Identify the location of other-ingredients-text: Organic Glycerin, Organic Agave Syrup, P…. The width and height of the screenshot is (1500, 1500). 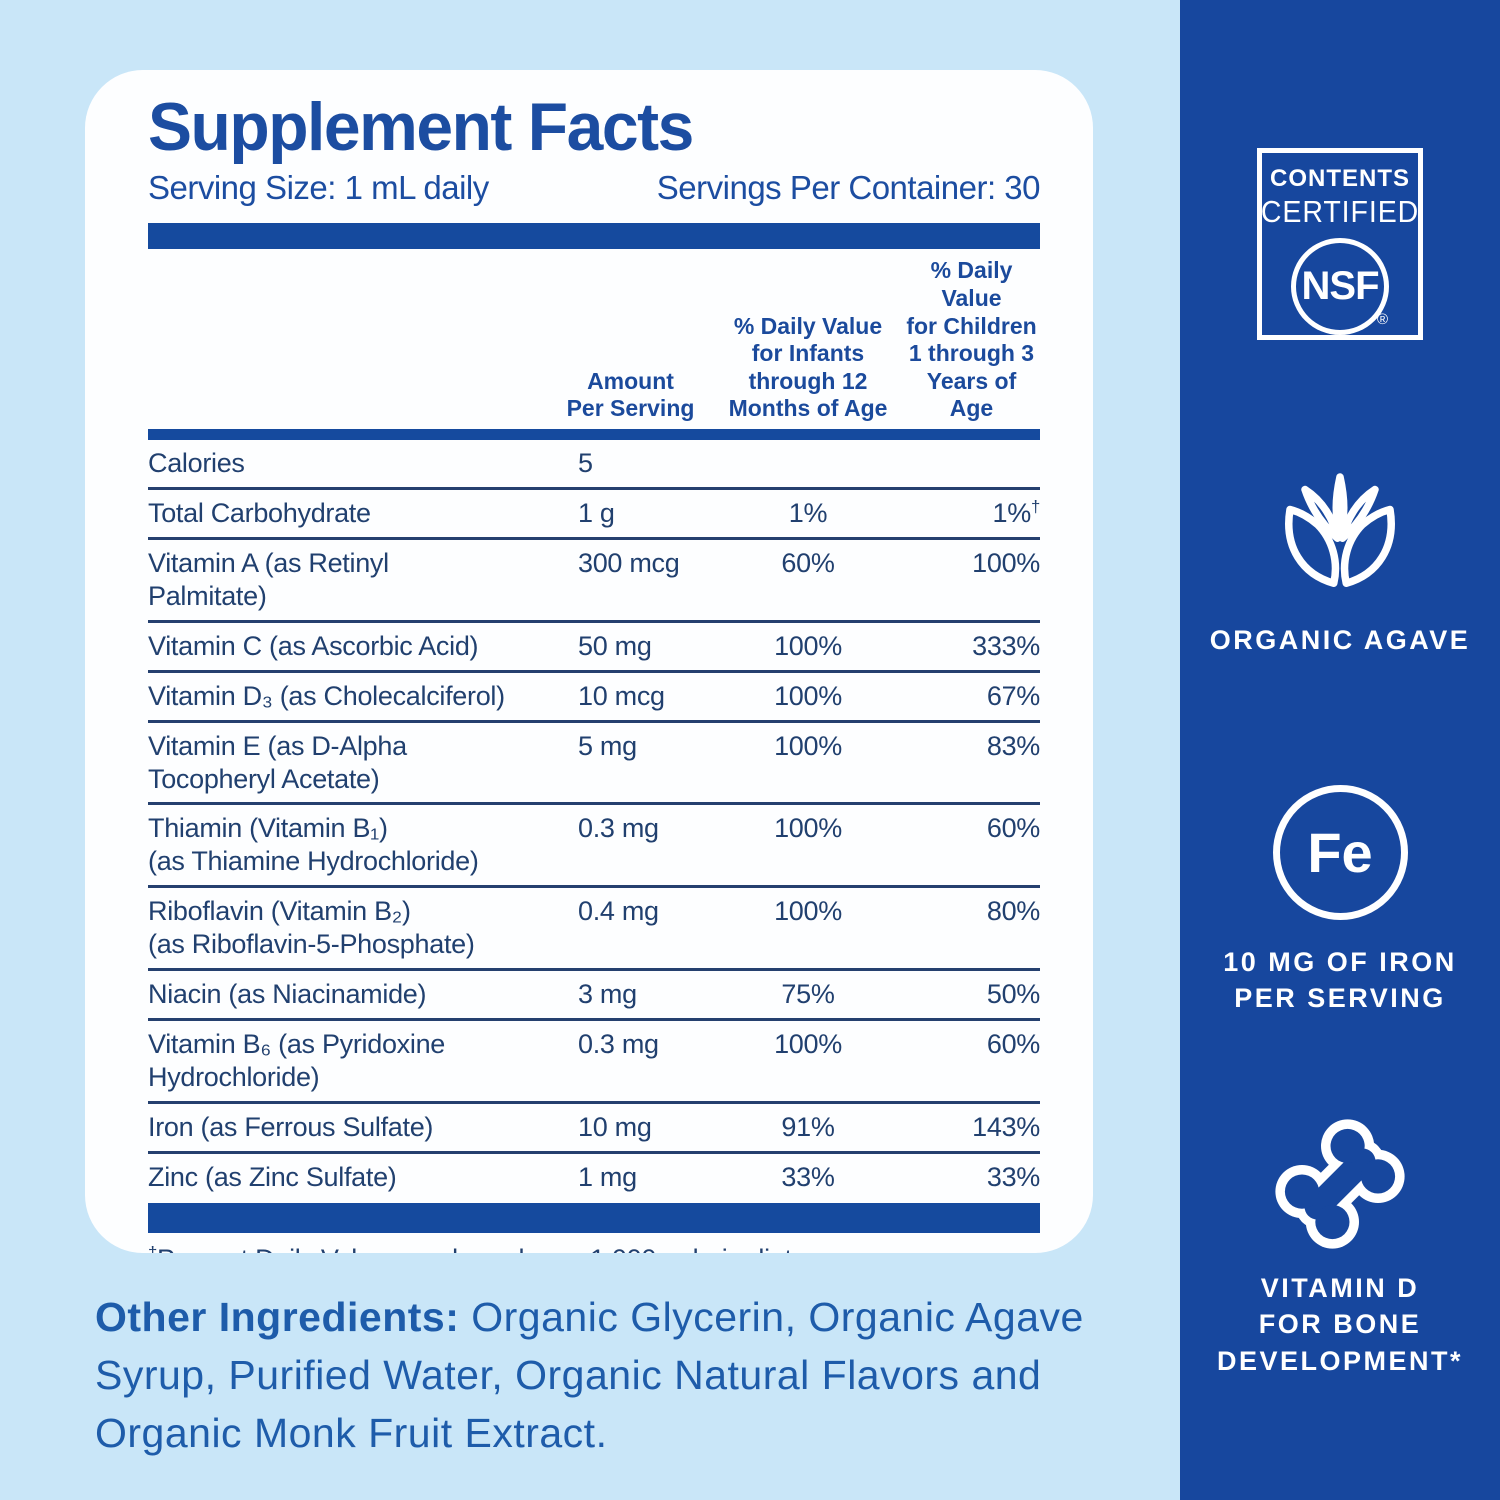
(589, 1375).